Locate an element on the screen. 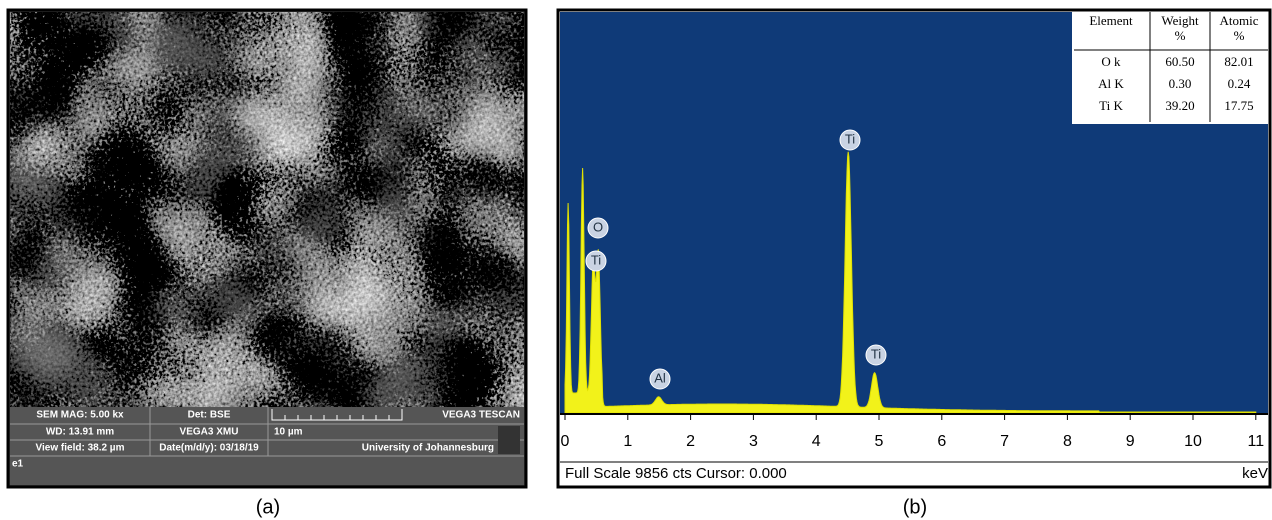 This screenshot has height=520, width=1272. x-tick-label: 5 is located at coordinates (879, 441).